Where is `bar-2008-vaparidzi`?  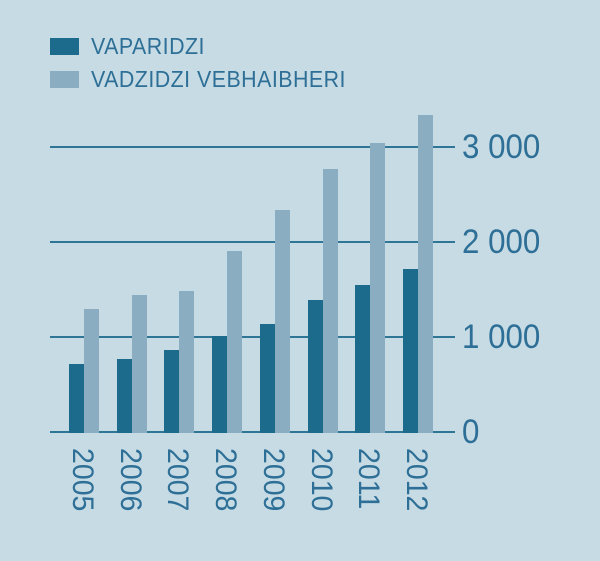 bar-2008-vaparidzi is located at coordinates (220, 384).